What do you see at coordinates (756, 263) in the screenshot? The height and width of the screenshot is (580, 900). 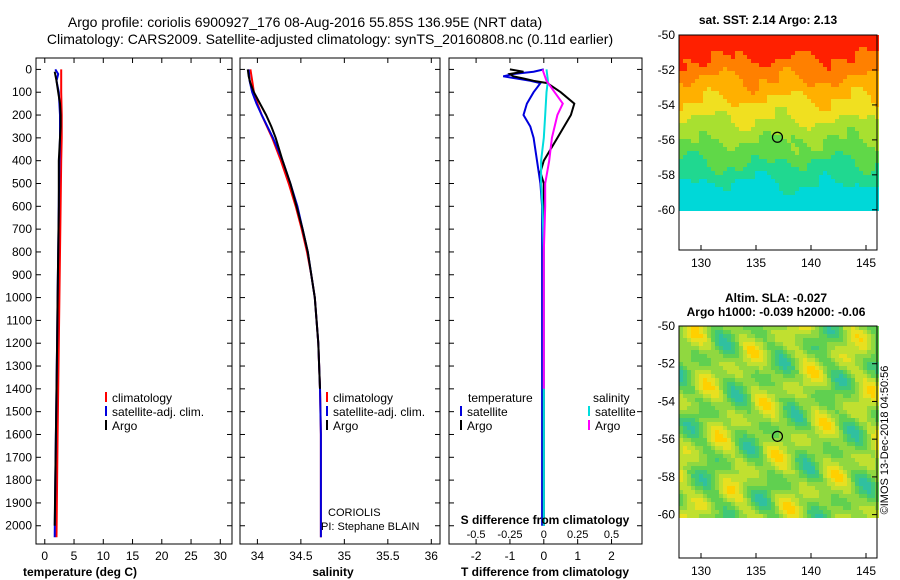 I see `map-top-xtick-label: 135` at bounding box center [756, 263].